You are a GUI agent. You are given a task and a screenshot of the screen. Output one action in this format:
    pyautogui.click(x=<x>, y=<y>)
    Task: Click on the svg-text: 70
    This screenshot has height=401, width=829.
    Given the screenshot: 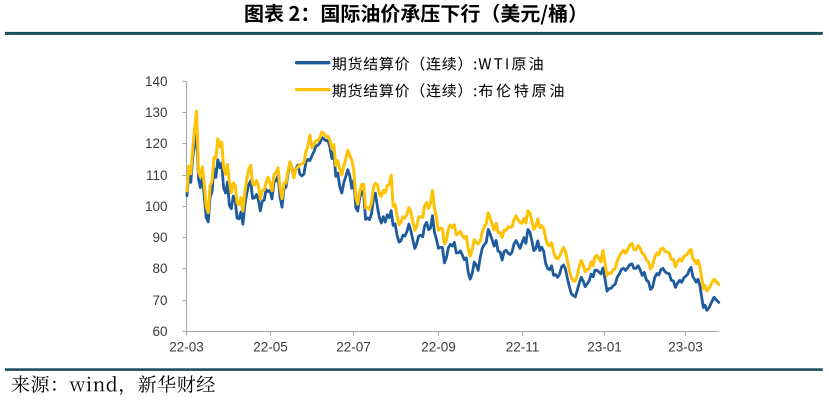 What is the action you would take?
    pyautogui.click(x=159, y=300)
    